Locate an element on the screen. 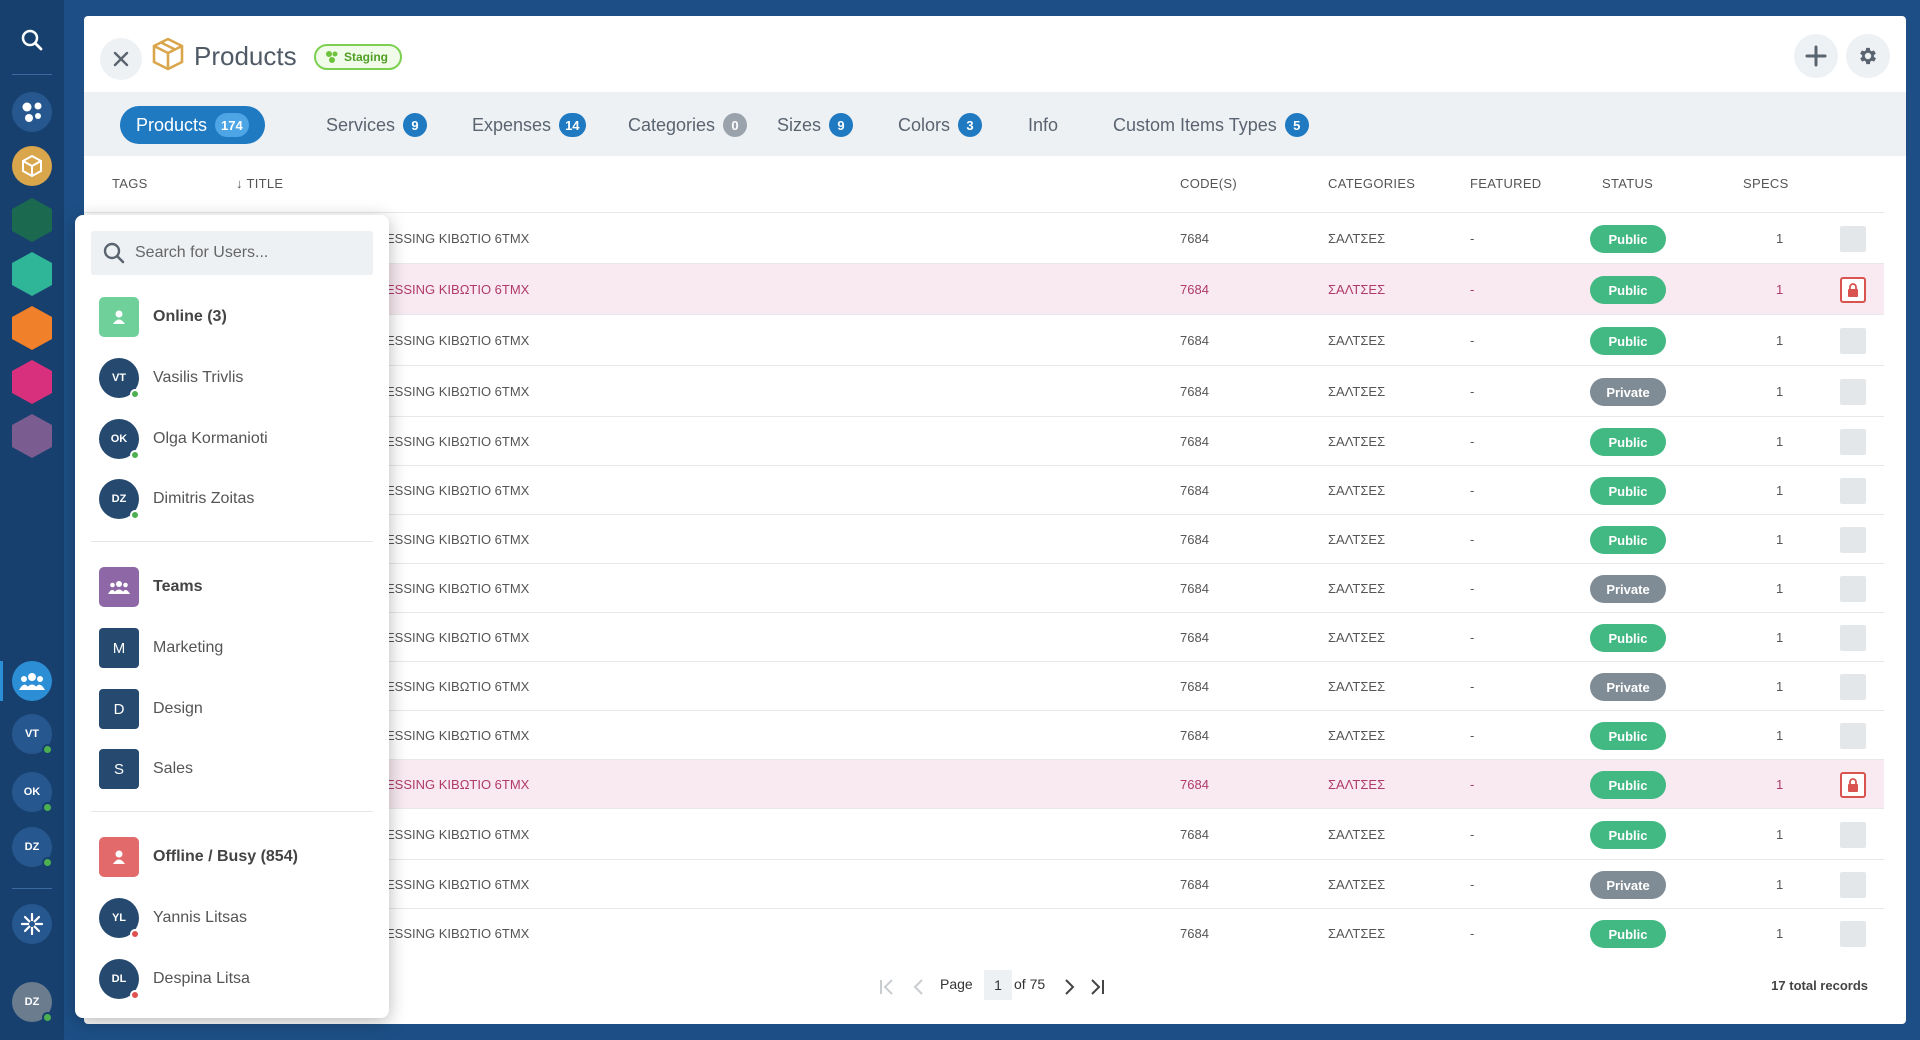 This screenshot has width=1920, height=1040. close-icon is located at coordinates (121, 59).